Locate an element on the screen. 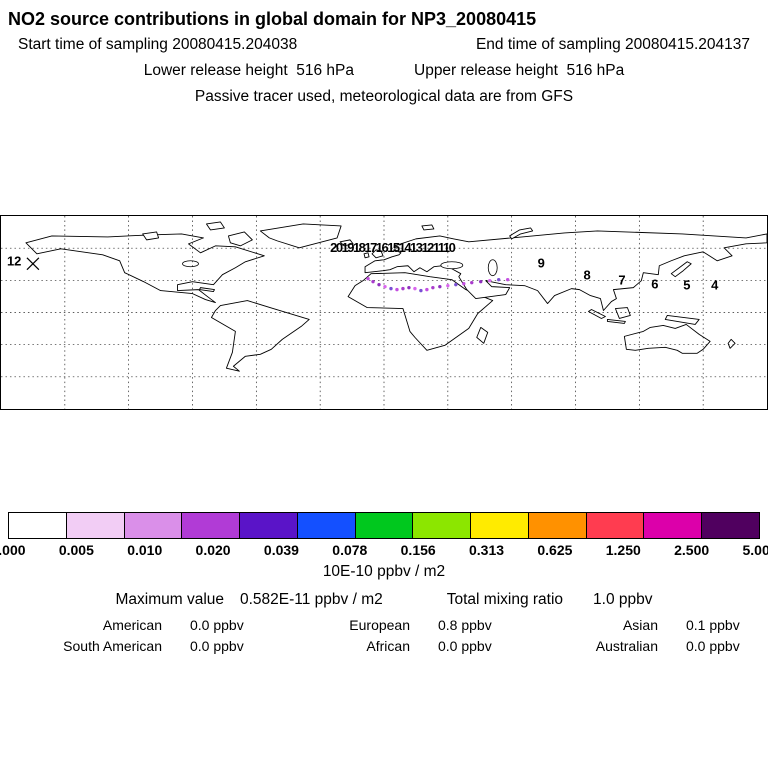 The width and height of the screenshot is (768, 768). region-row: European 0.8 ppbv is located at coordinates (384, 625).